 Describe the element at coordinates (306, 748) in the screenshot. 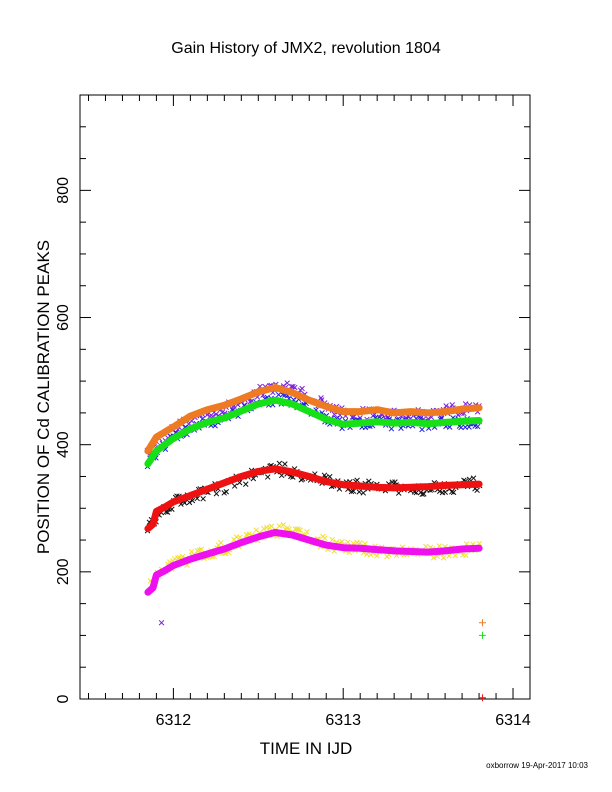

I see `x-axis-label: TIME IN IJD` at that location.